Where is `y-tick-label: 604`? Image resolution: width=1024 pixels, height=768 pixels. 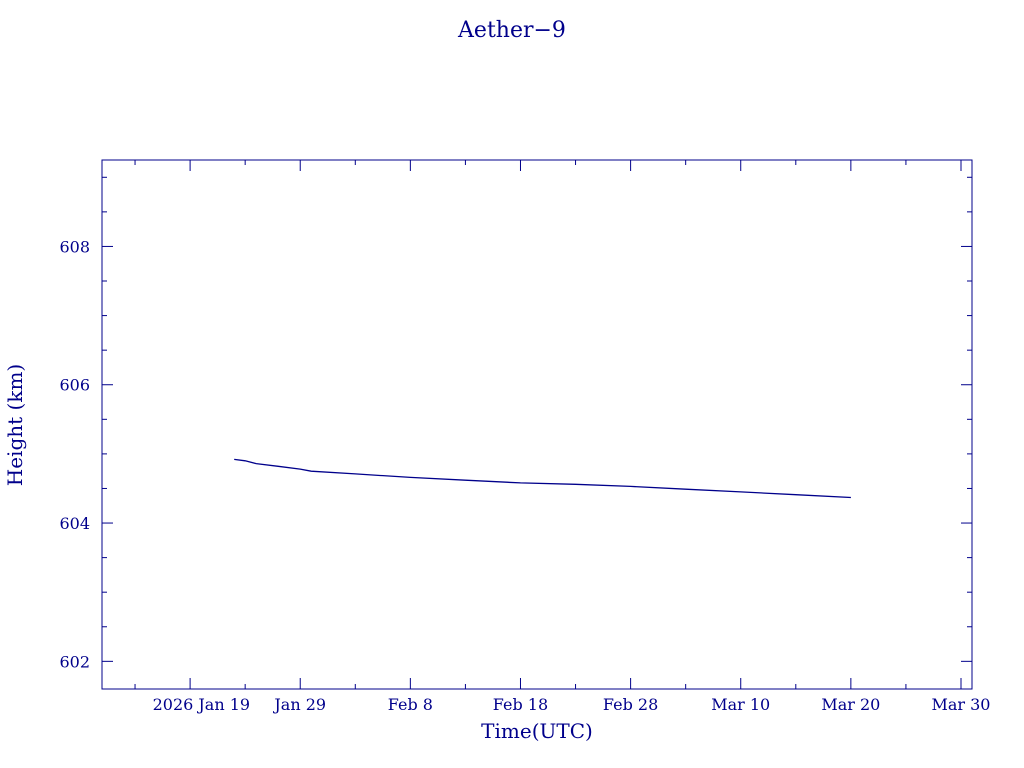
y-tick-label: 604 is located at coordinates (74, 523).